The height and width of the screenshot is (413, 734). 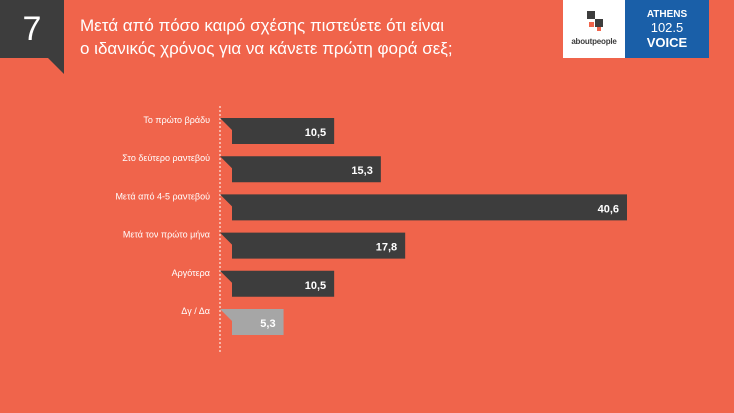 What do you see at coordinates (162, 196) in the screenshot?
I see `category-label: Μετά από 4-5 ραντεβού` at bounding box center [162, 196].